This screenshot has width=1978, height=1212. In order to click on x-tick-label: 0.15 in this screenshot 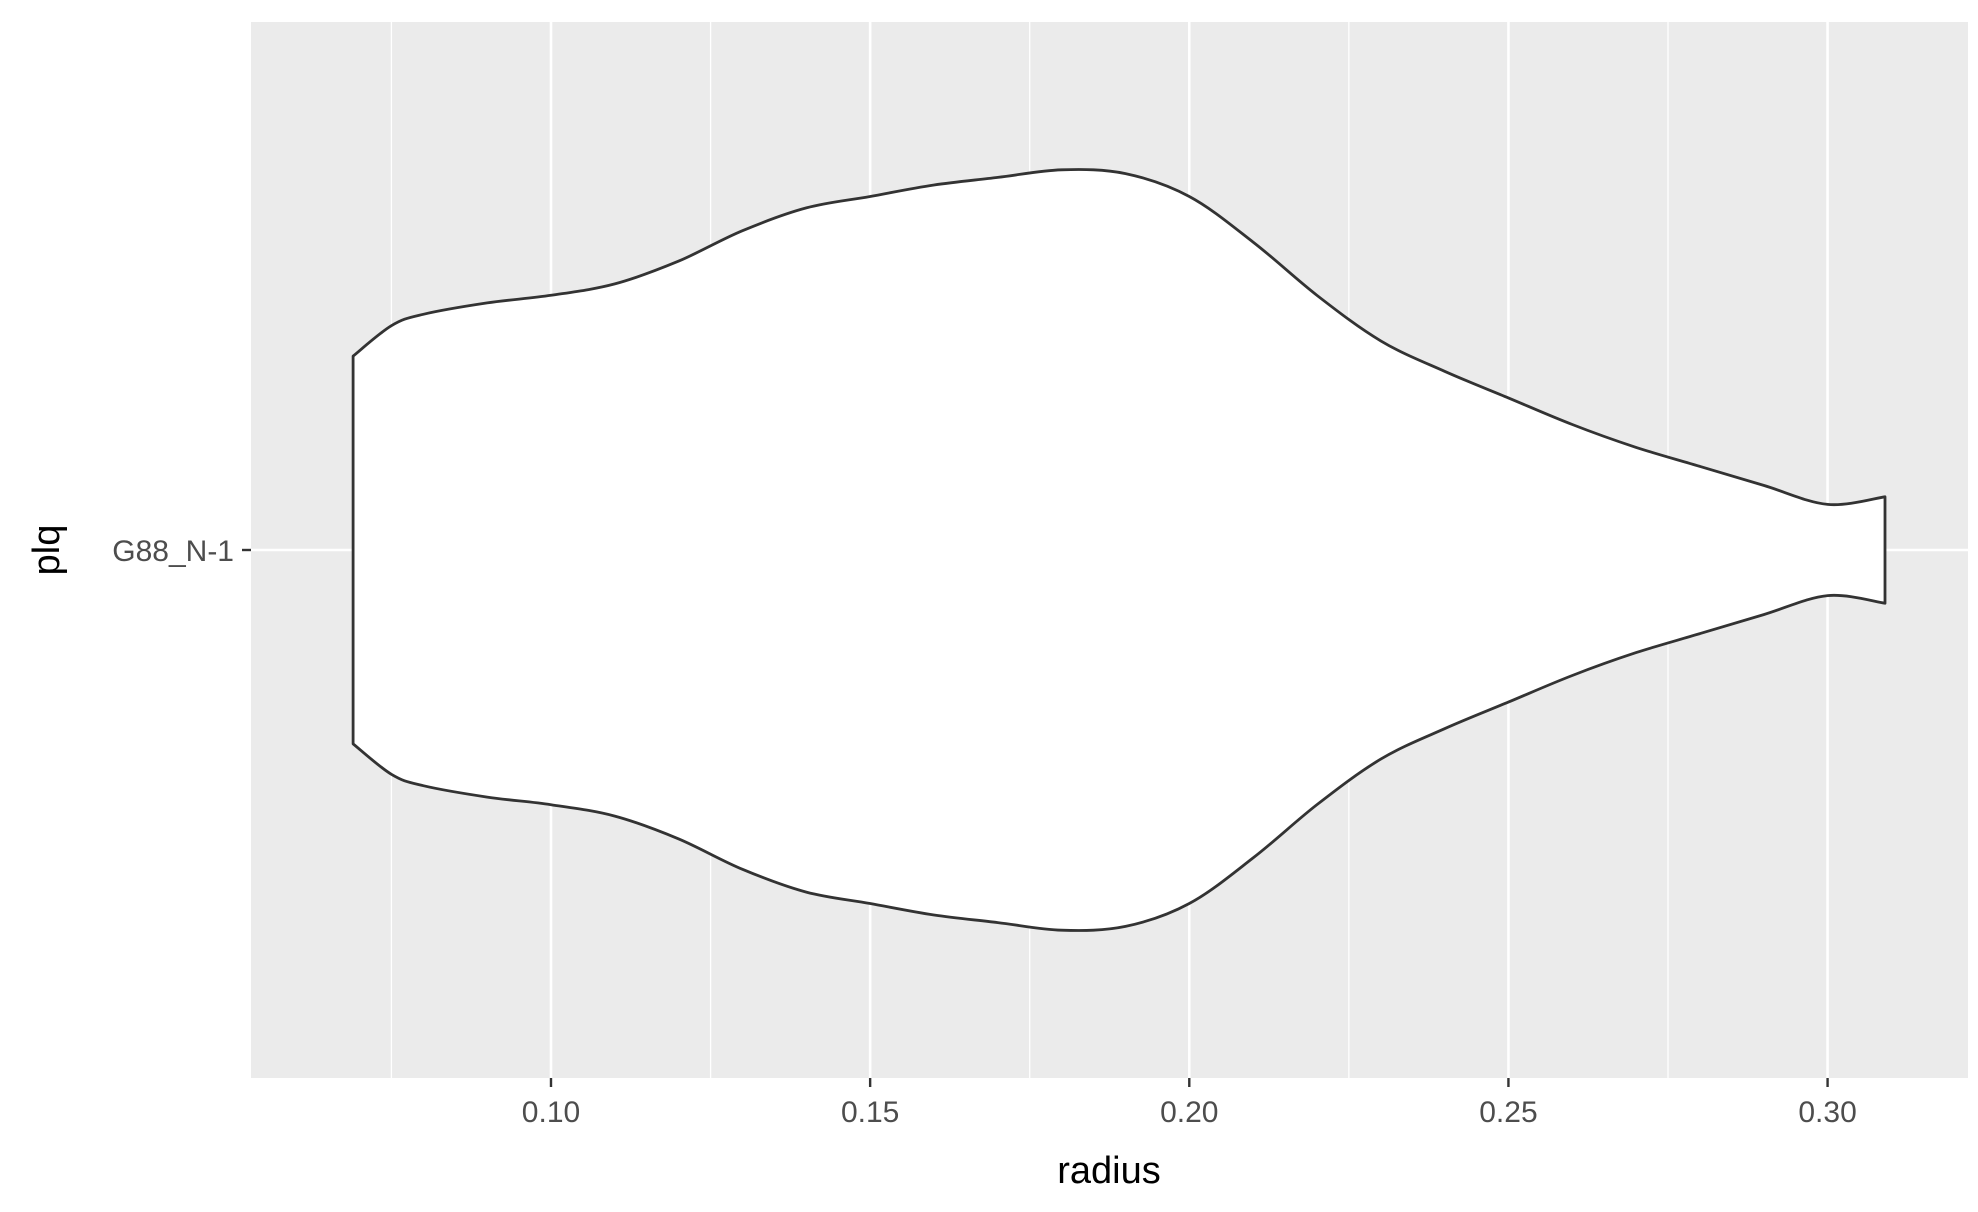, I will do `click(870, 1112)`.